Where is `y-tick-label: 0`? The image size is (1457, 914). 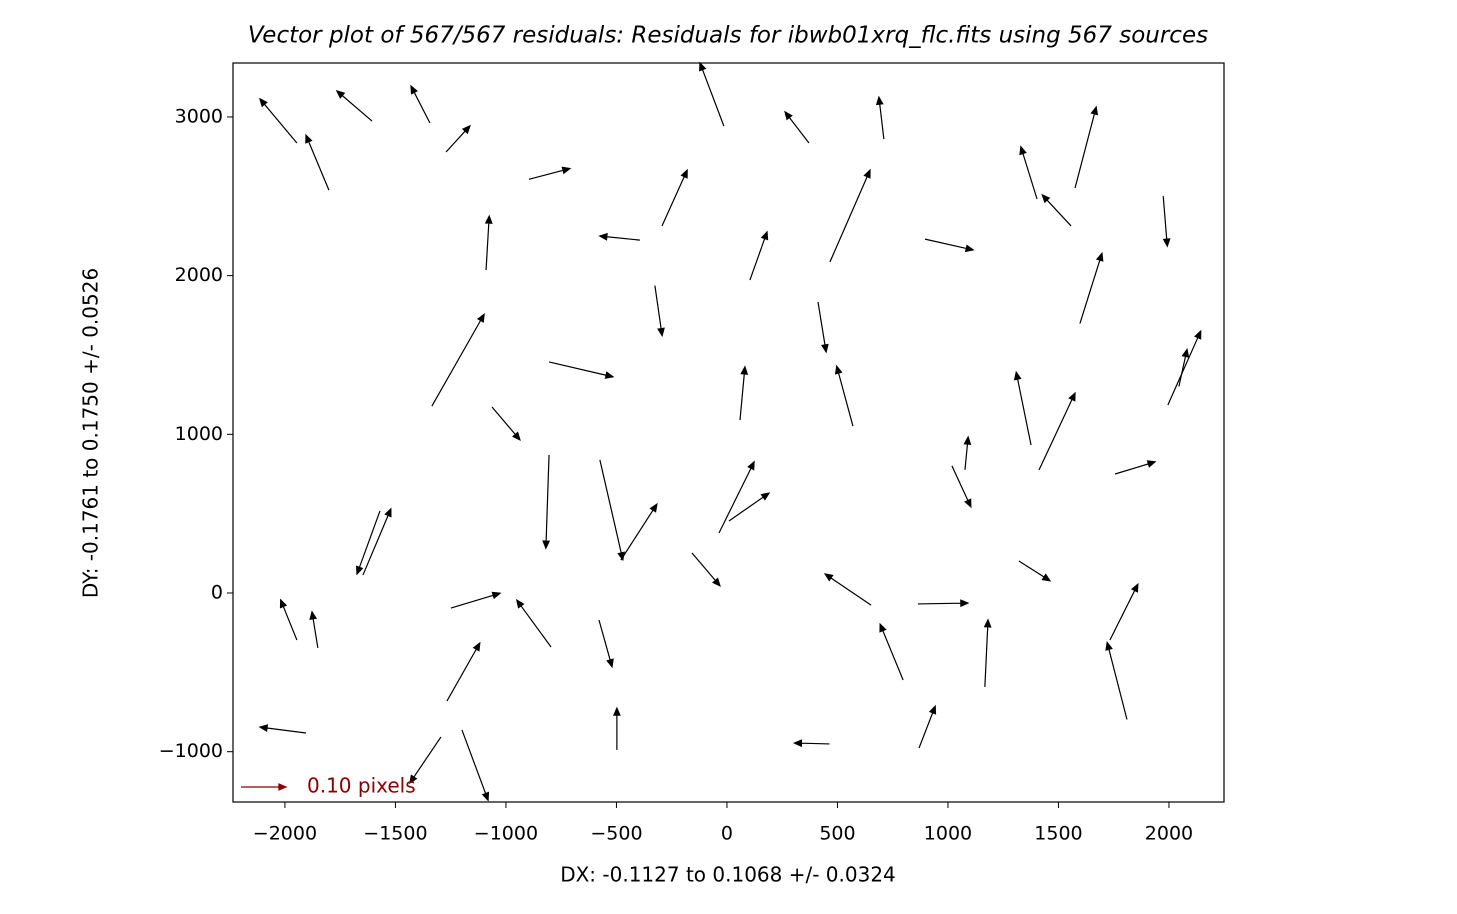
y-tick-label: 0 is located at coordinates (217, 593).